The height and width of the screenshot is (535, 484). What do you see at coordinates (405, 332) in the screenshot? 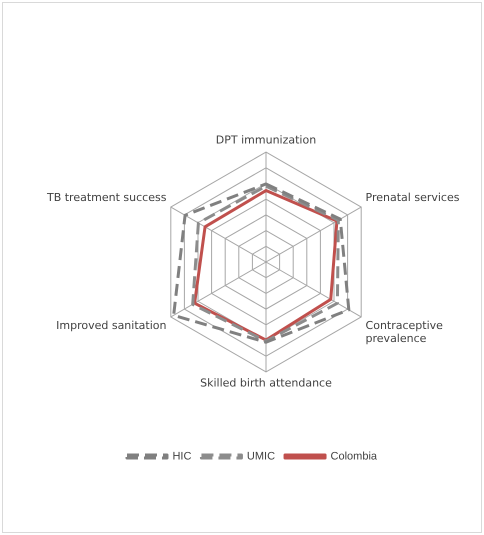
I see `spoke-label: Contraceptive prevalence` at bounding box center [405, 332].